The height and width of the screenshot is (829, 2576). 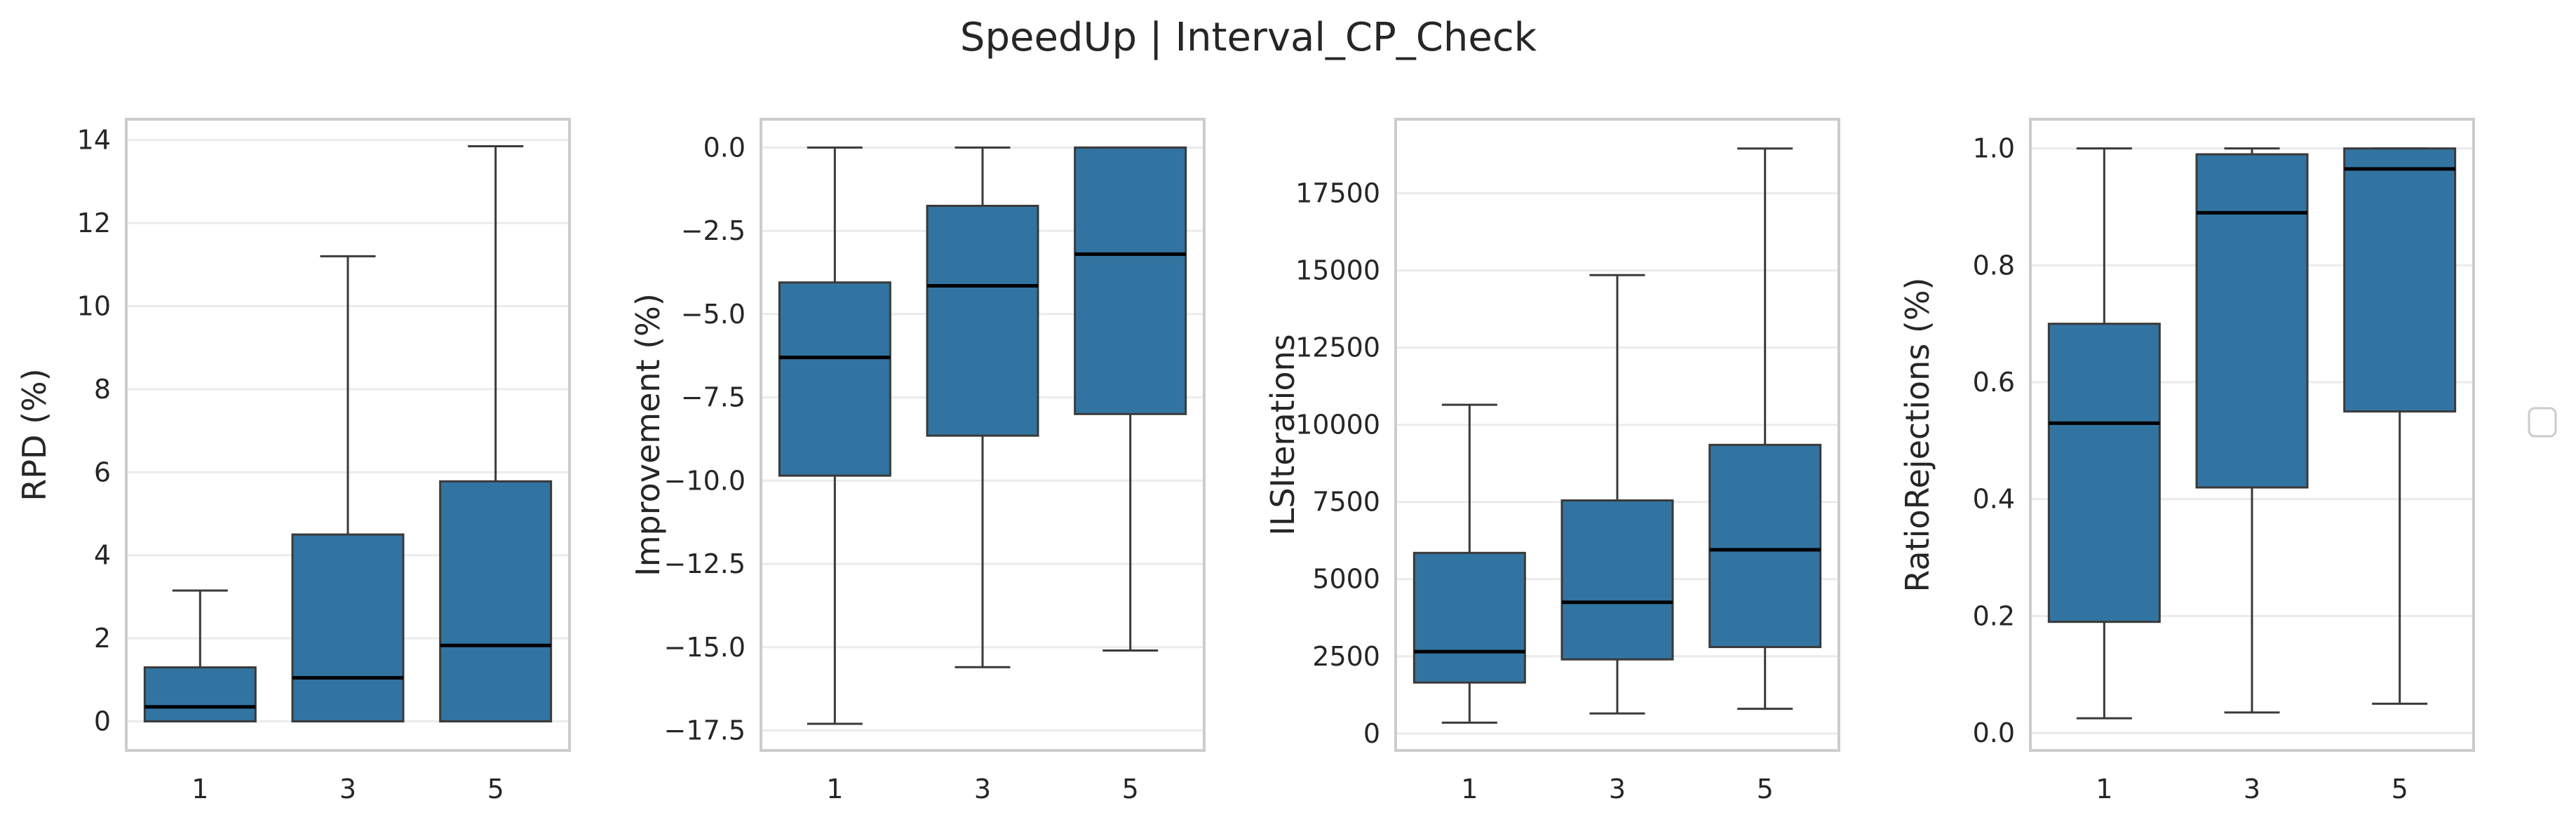 What do you see at coordinates (648, 435) in the screenshot?
I see `y-axis-label: Improvement (%)` at bounding box center [648, 435].